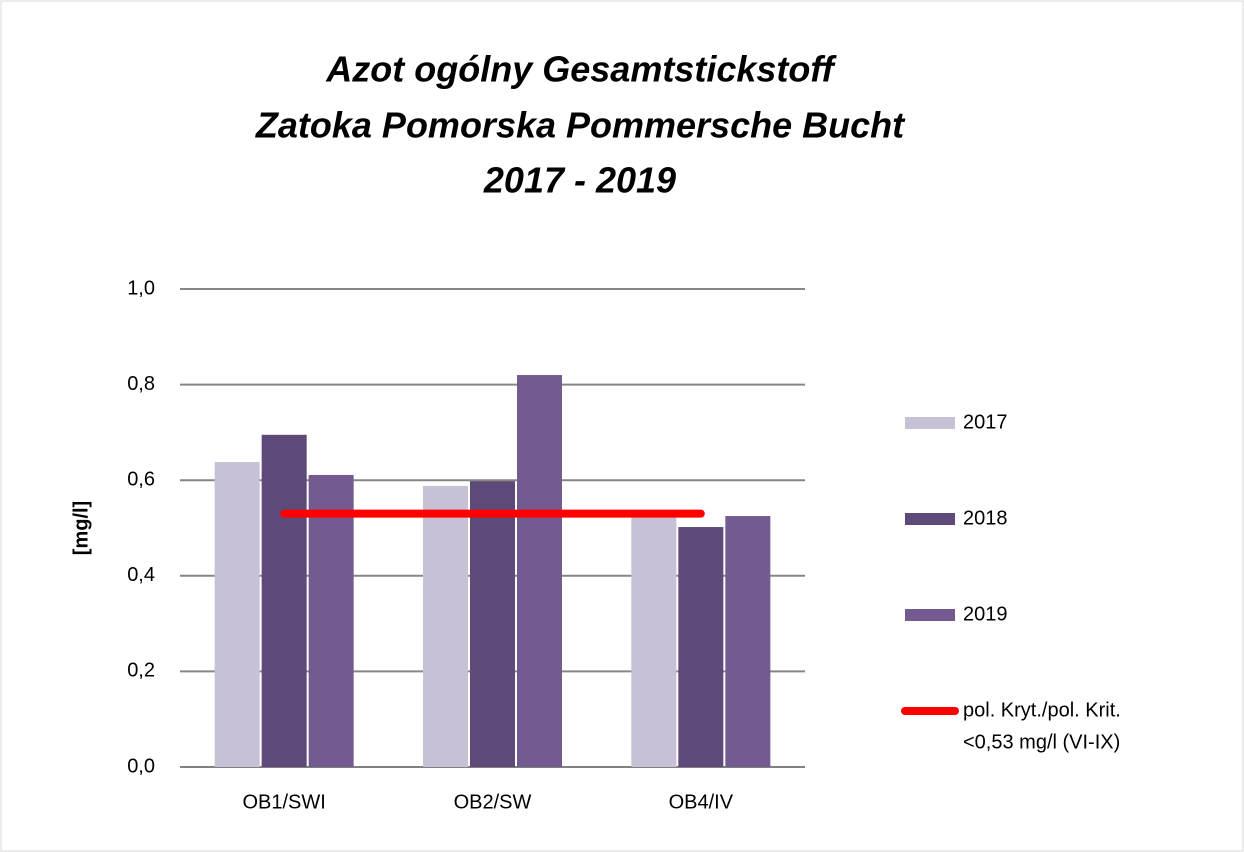  Describe the element at coordinates (579, 180) in the screenshot. I see `chart-title: 2017 - 2019` at that location.